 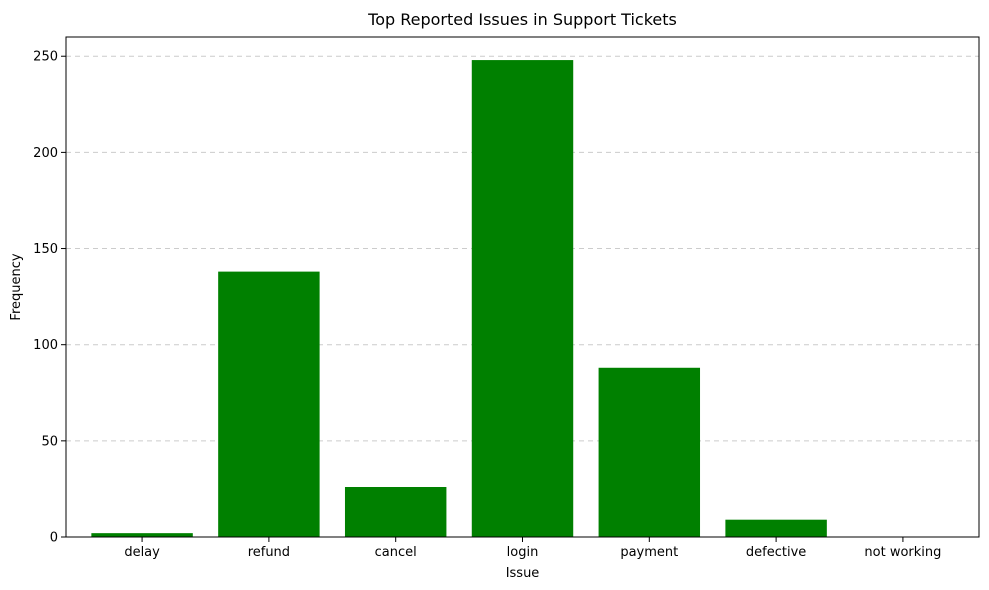 What do you see at coordinates (54, 538) in the screenshot?
I see `y-tick-label: 0` at bounding box center [54, 538].